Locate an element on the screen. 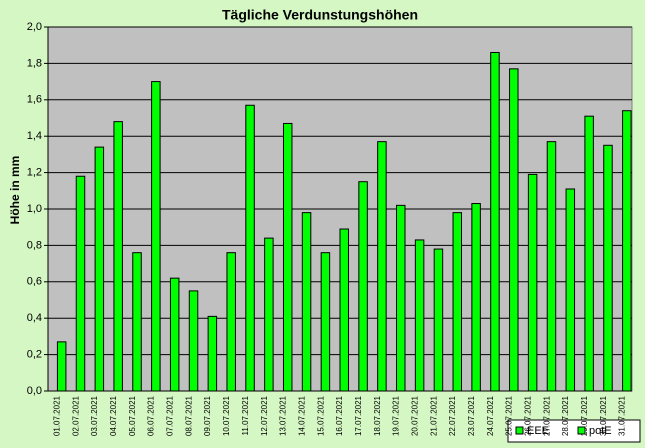 Image resolution: width=645 pixels, height=448 pixels. y-tick-label: 0,4 is located at coordinates (34, 318).